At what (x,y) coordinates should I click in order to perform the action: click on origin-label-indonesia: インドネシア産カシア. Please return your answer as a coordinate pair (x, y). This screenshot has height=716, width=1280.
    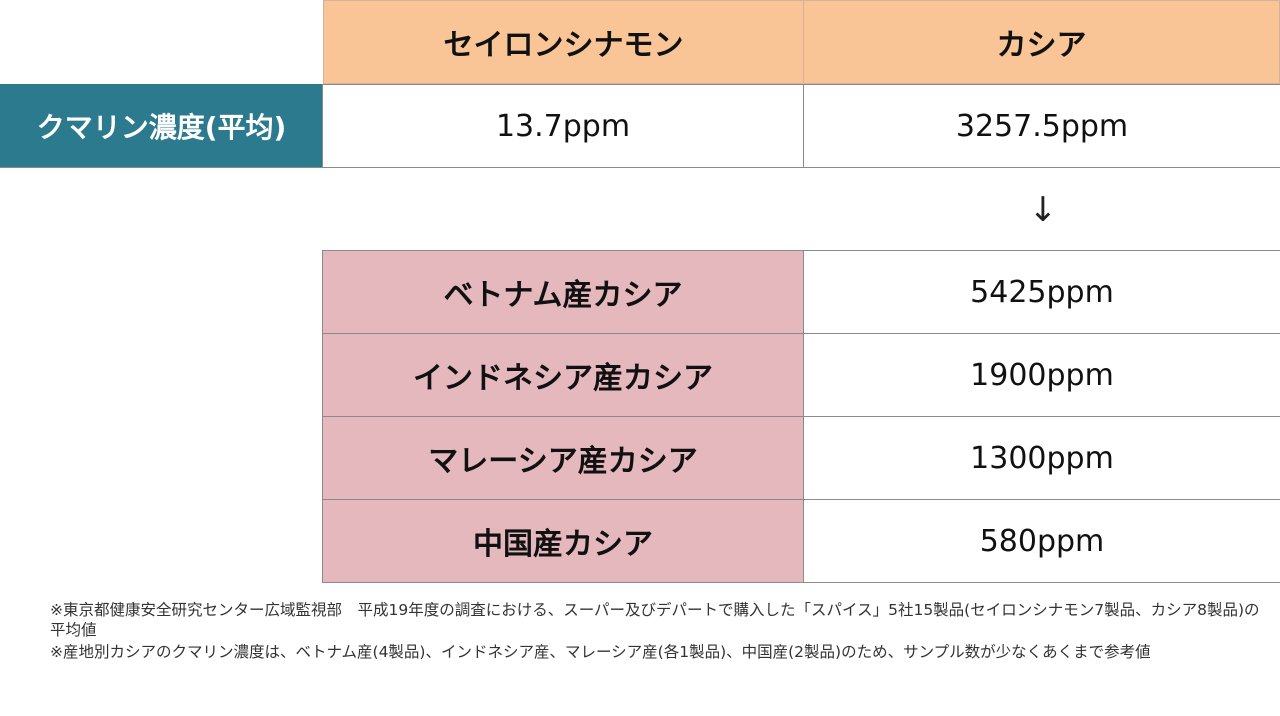
    Looking at the image, I should click on (563, 375).